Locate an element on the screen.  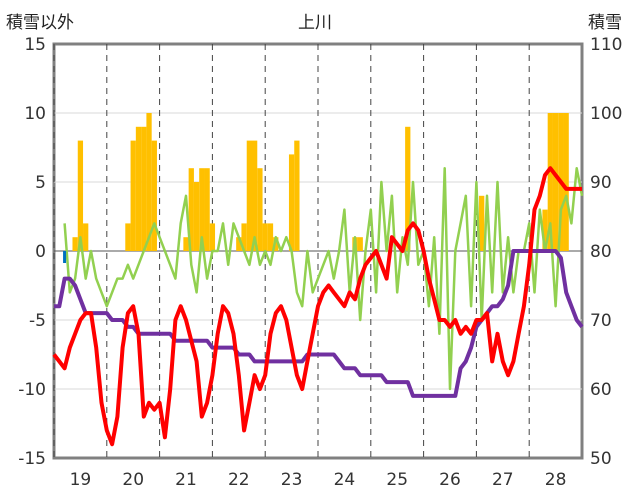
x-tick: 22 is located at coordinates (239, 480).